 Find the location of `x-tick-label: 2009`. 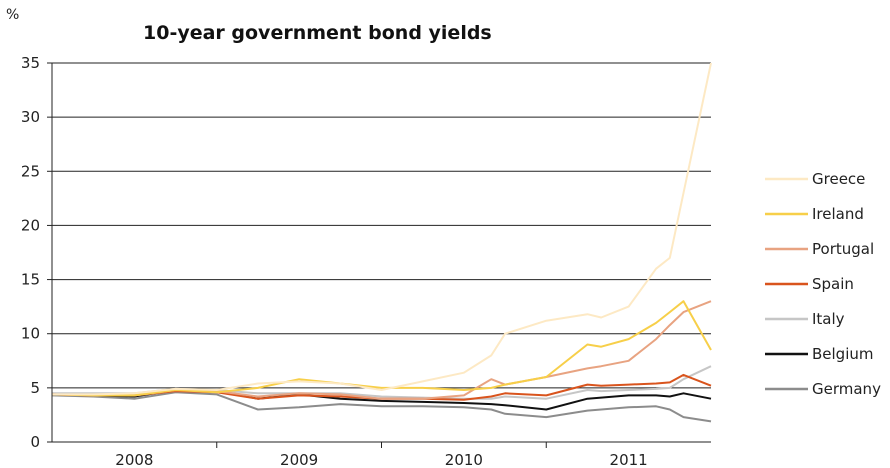

x-tick-label: 2009 is located at coordinates (299, 459).